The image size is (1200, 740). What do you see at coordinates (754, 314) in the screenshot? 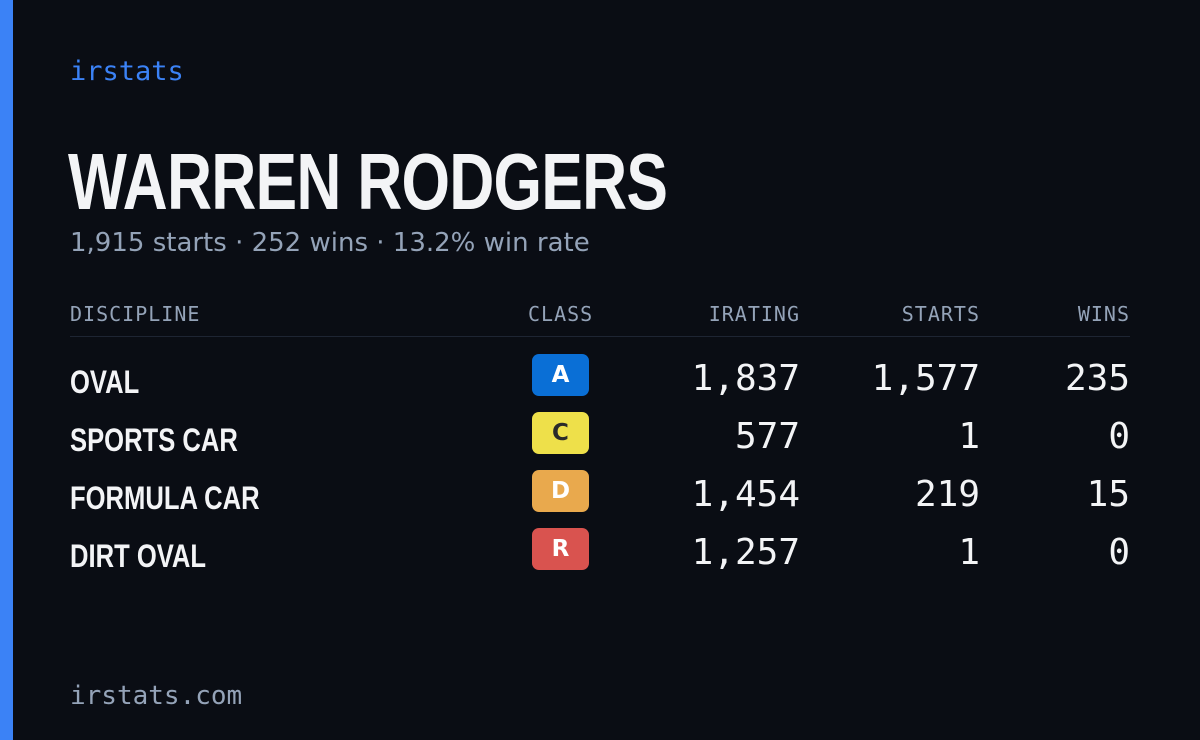
I see `header-irating: IRATING` at bounding box center [754, 314].